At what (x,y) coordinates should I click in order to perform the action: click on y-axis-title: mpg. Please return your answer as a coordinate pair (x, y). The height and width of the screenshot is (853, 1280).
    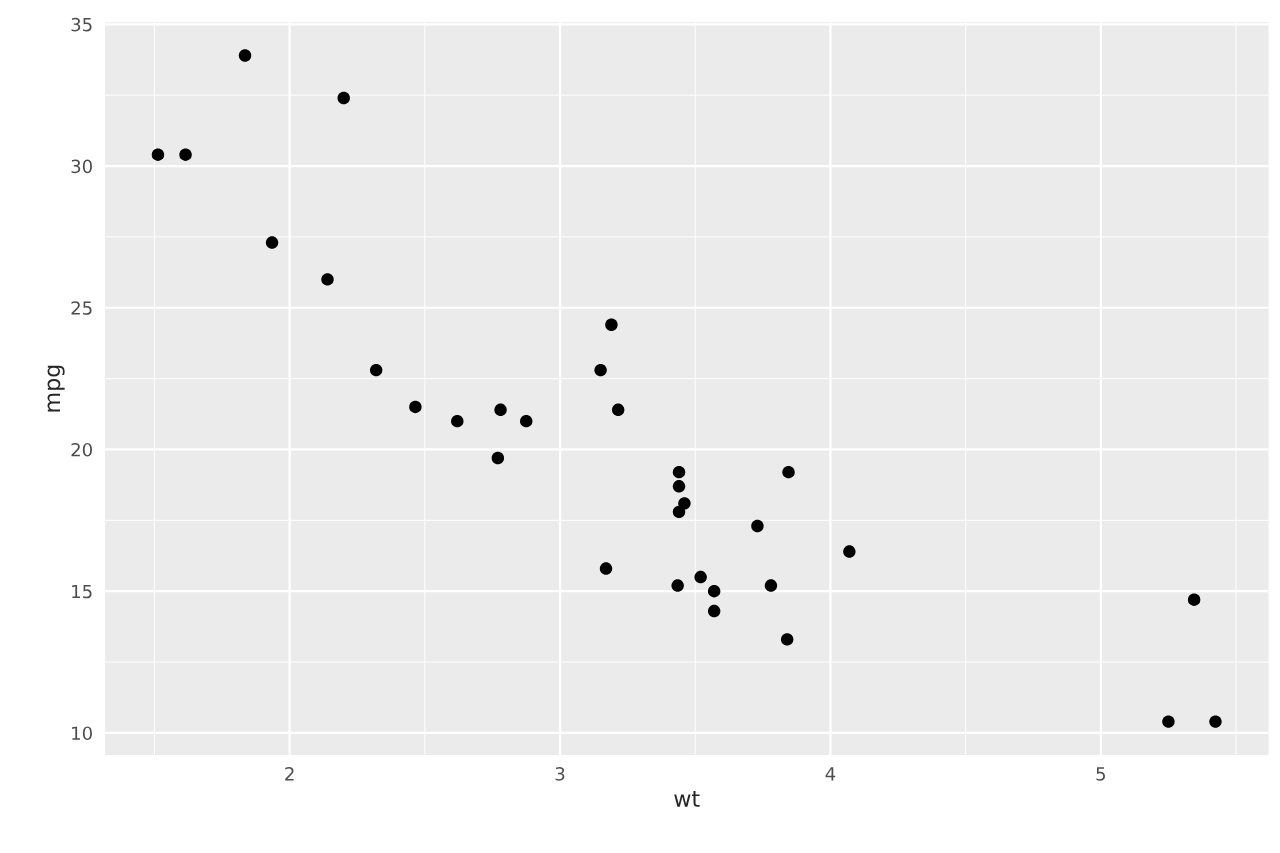
    Looking at the image, I should click on (56, 388).